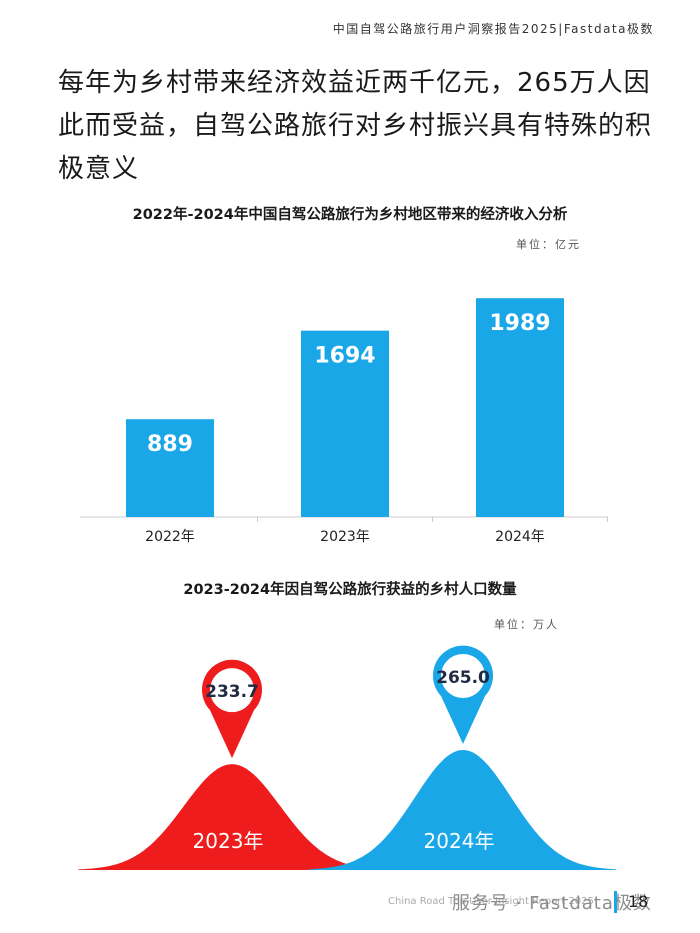  What do you see at coordinates (615, 902) in the screenshot?
I see `page-number-bar` at bounding box center [615, 902].